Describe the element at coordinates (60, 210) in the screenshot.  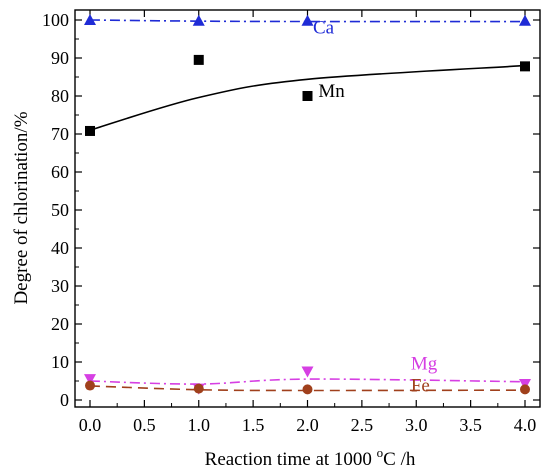
I see `y-tick-label: 50` at that location.